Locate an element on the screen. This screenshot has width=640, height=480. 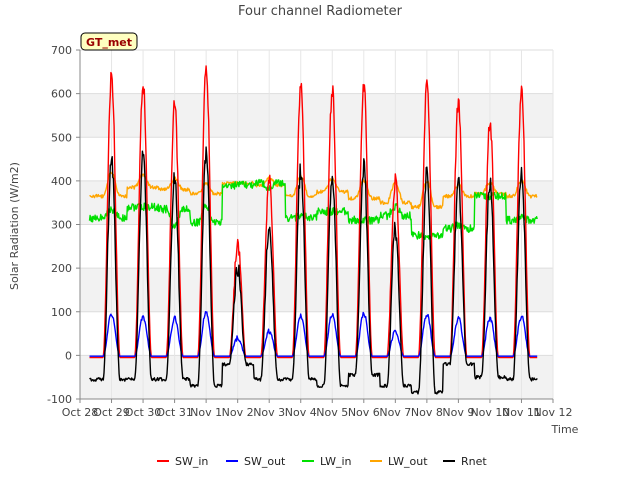
legend-item-sw-out: SW_out is located at coordinates (256, 461).